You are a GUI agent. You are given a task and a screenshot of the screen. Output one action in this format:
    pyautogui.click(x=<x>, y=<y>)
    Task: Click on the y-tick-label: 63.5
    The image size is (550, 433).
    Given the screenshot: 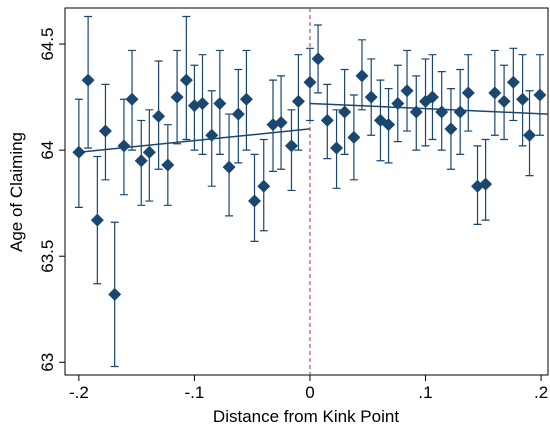 What is the action you would take?
    pyautogui.click(x=47, y=256)
    